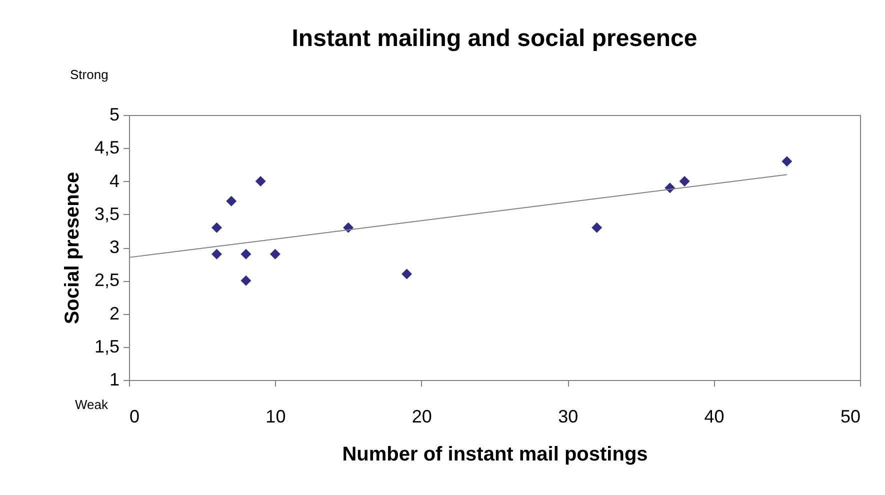  I want to click on y-tick-label: 2,5, so click(107, 280).